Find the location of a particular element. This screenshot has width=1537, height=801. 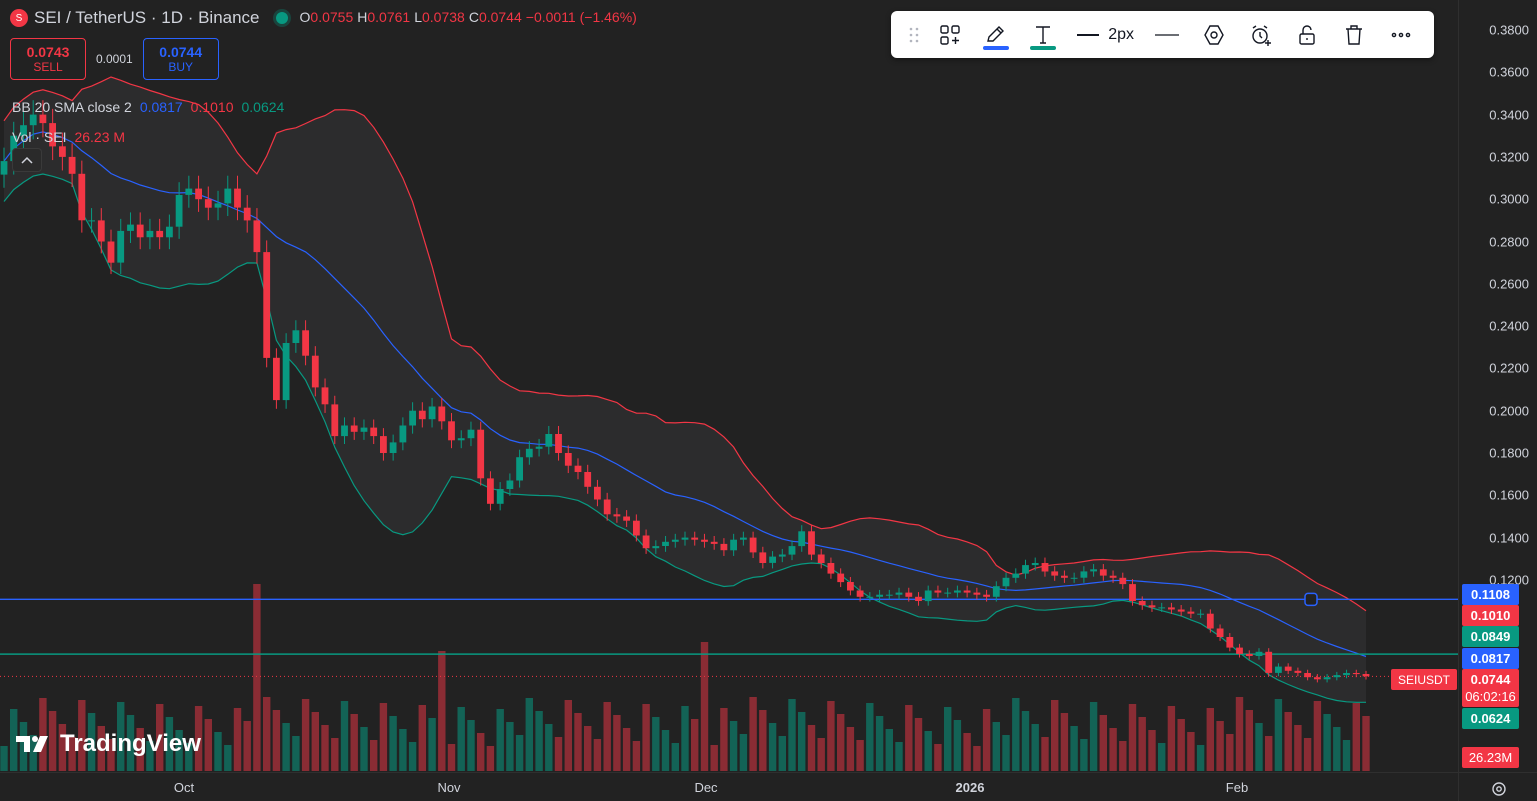

buy-button: 0.0744 BUY is located at coordinates (180, 59).